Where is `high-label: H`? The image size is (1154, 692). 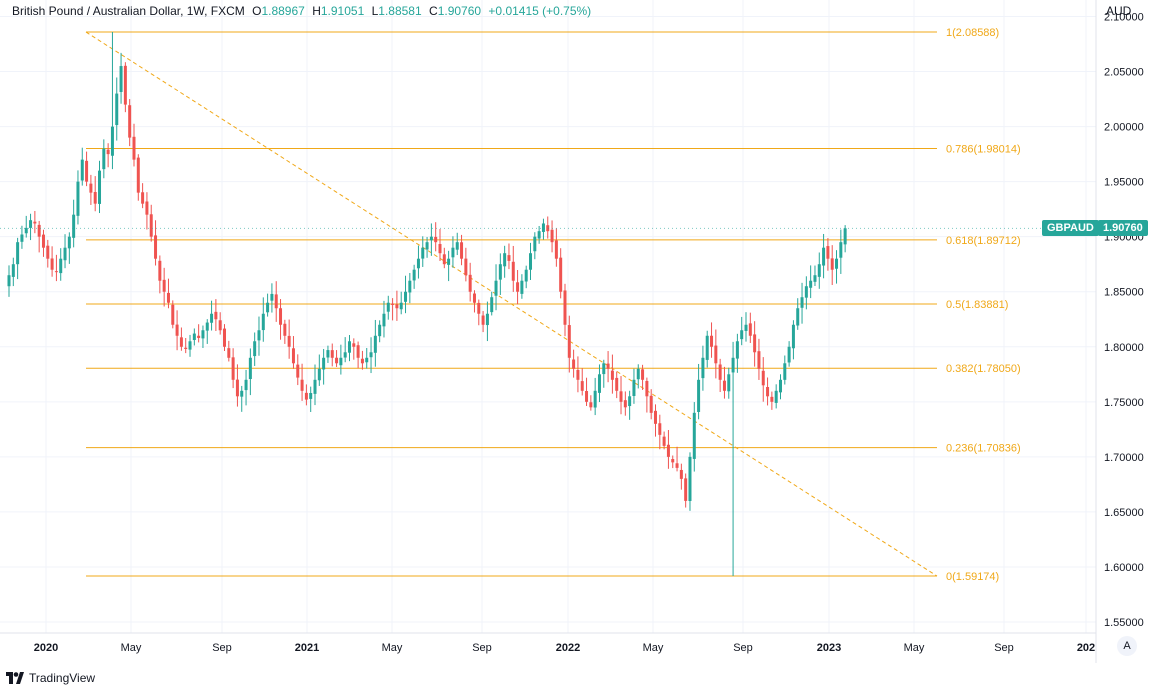 high-label: H is located at coordinates (316, 11).